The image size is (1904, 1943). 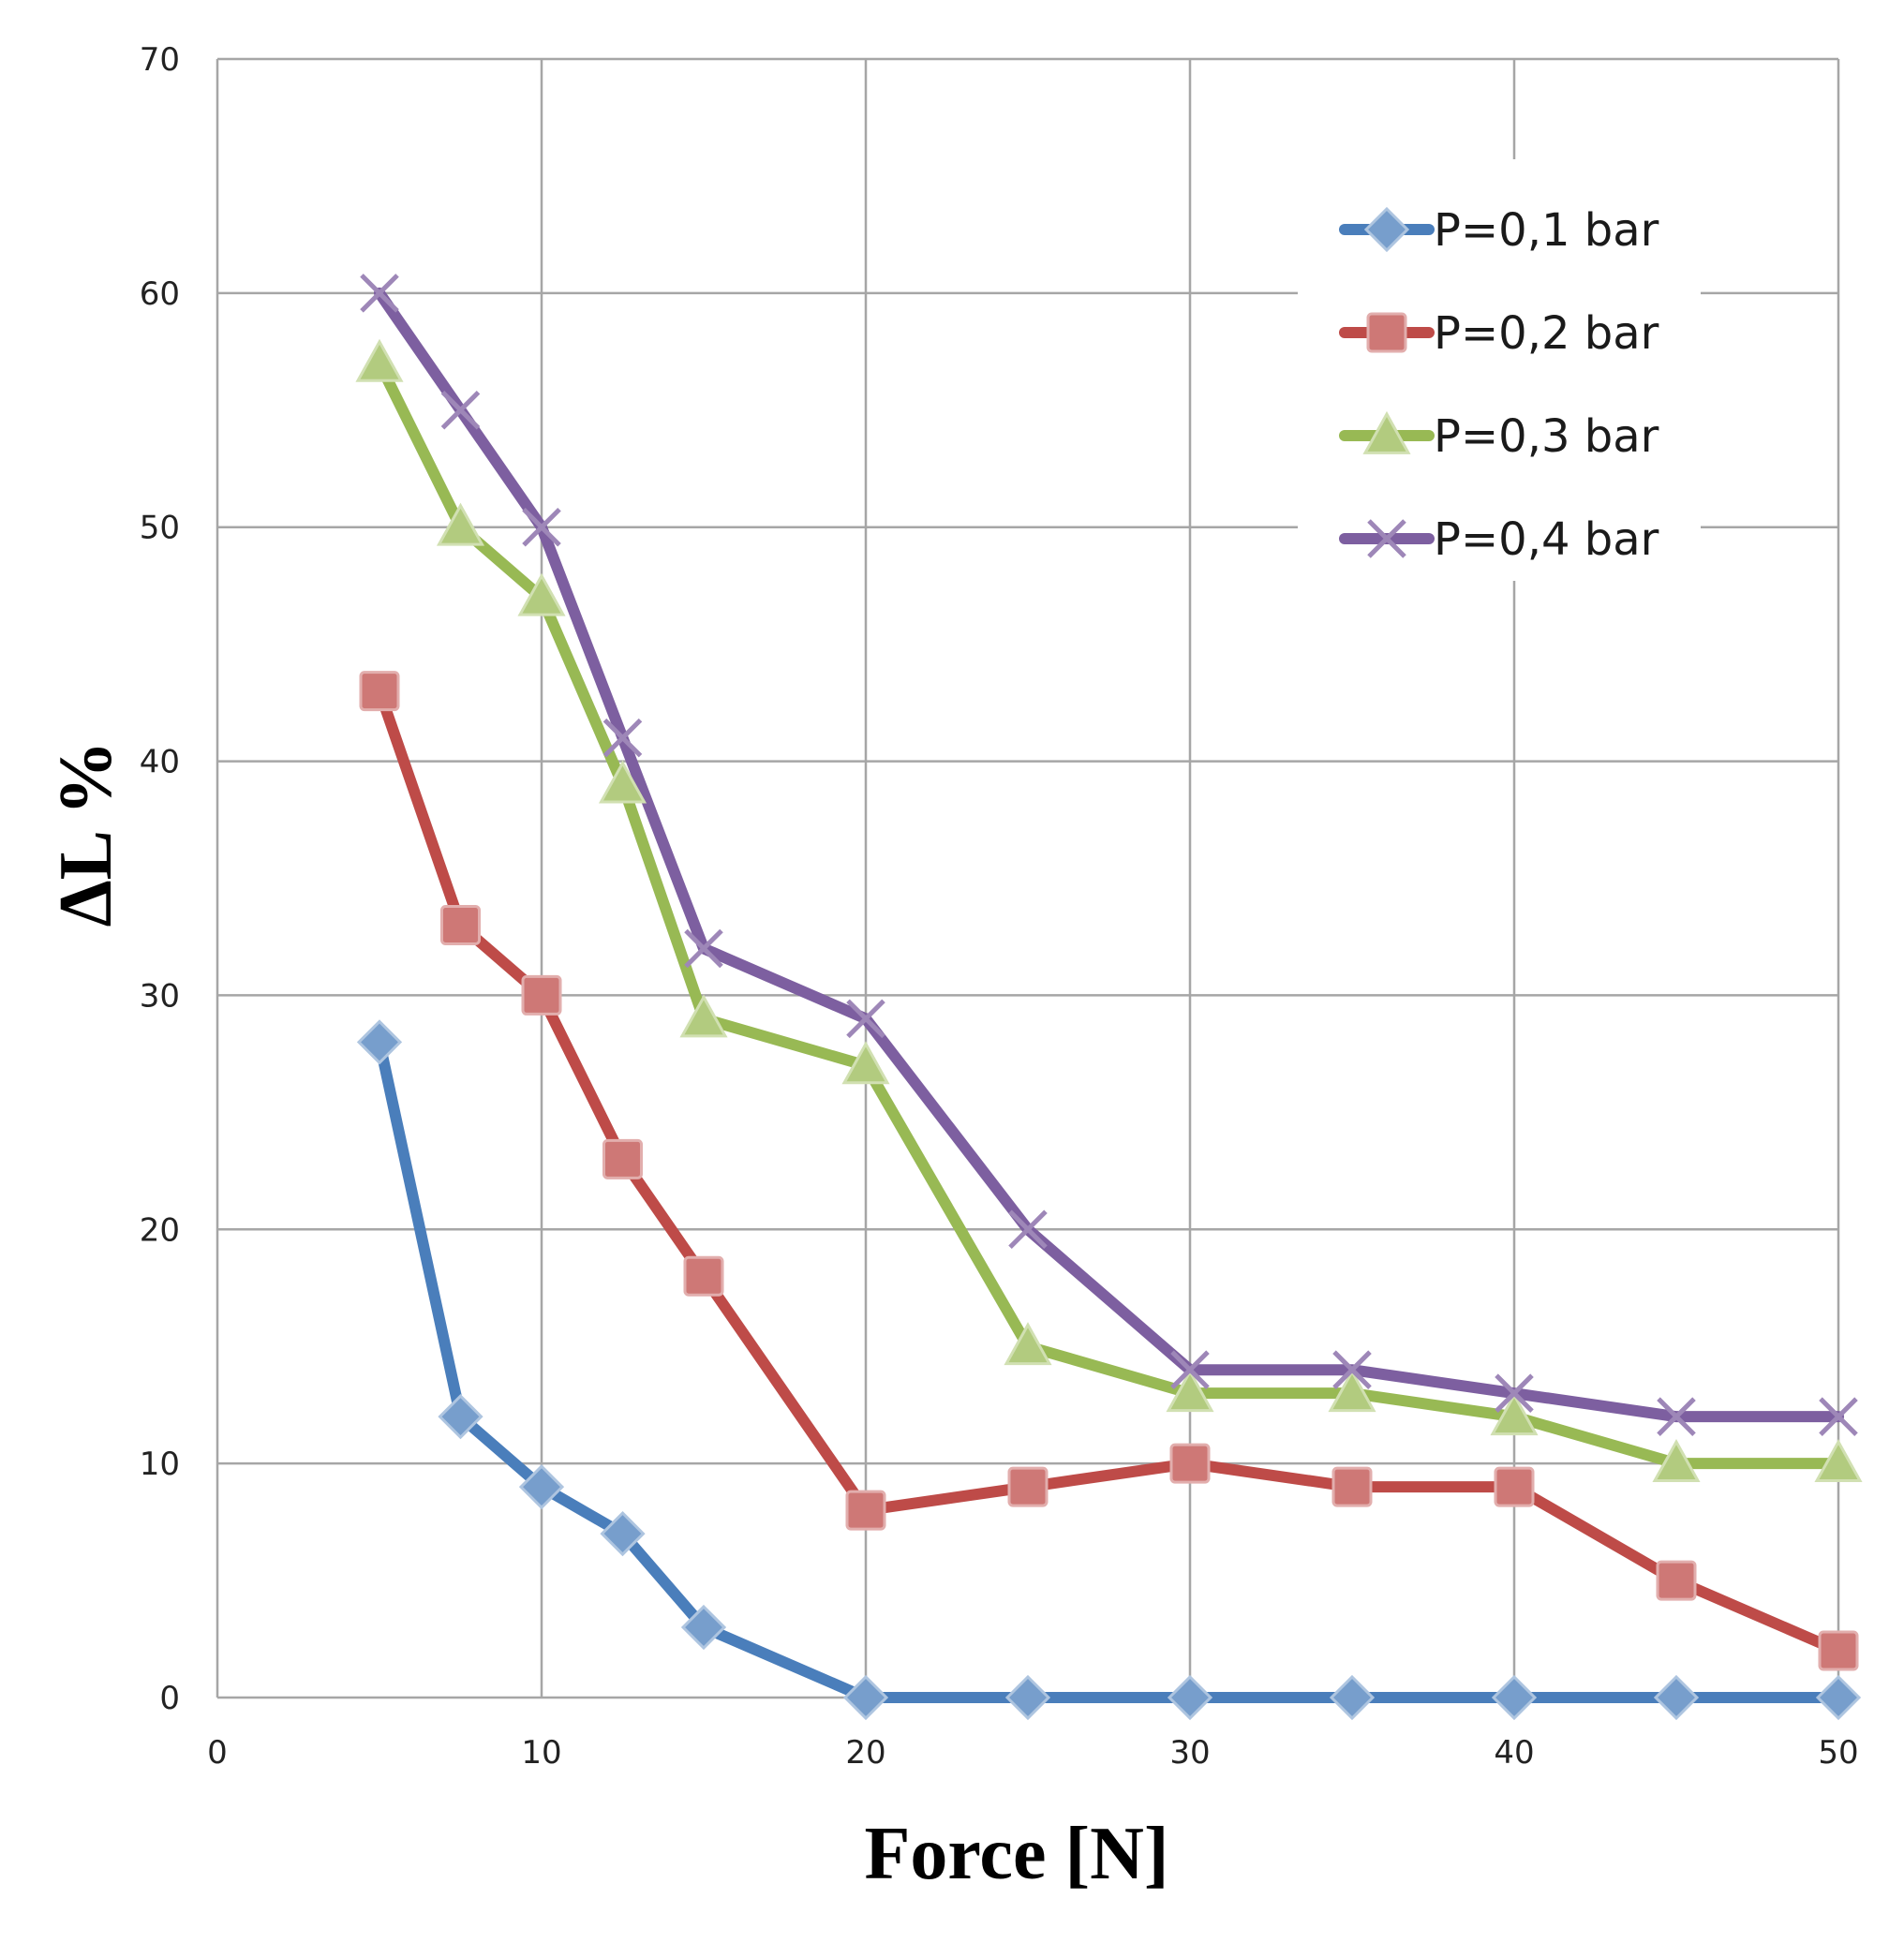 What do you see at coordinates (160, 879) in the screenshot?
I see `y-axis-ticks: 0 10 20 30 40 50 60 70` at bounding box center [160, 879].